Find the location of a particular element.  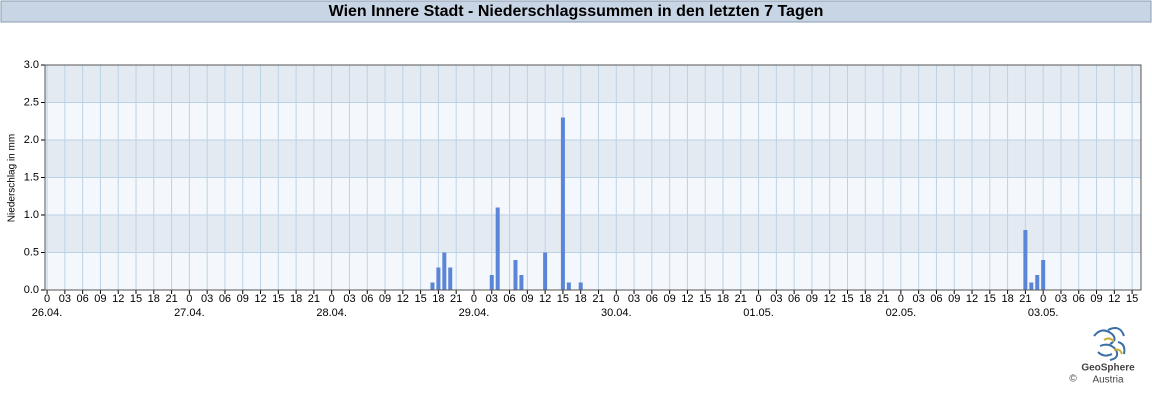

y-tick-label: 1.0 is located at coordinates (31, 215).